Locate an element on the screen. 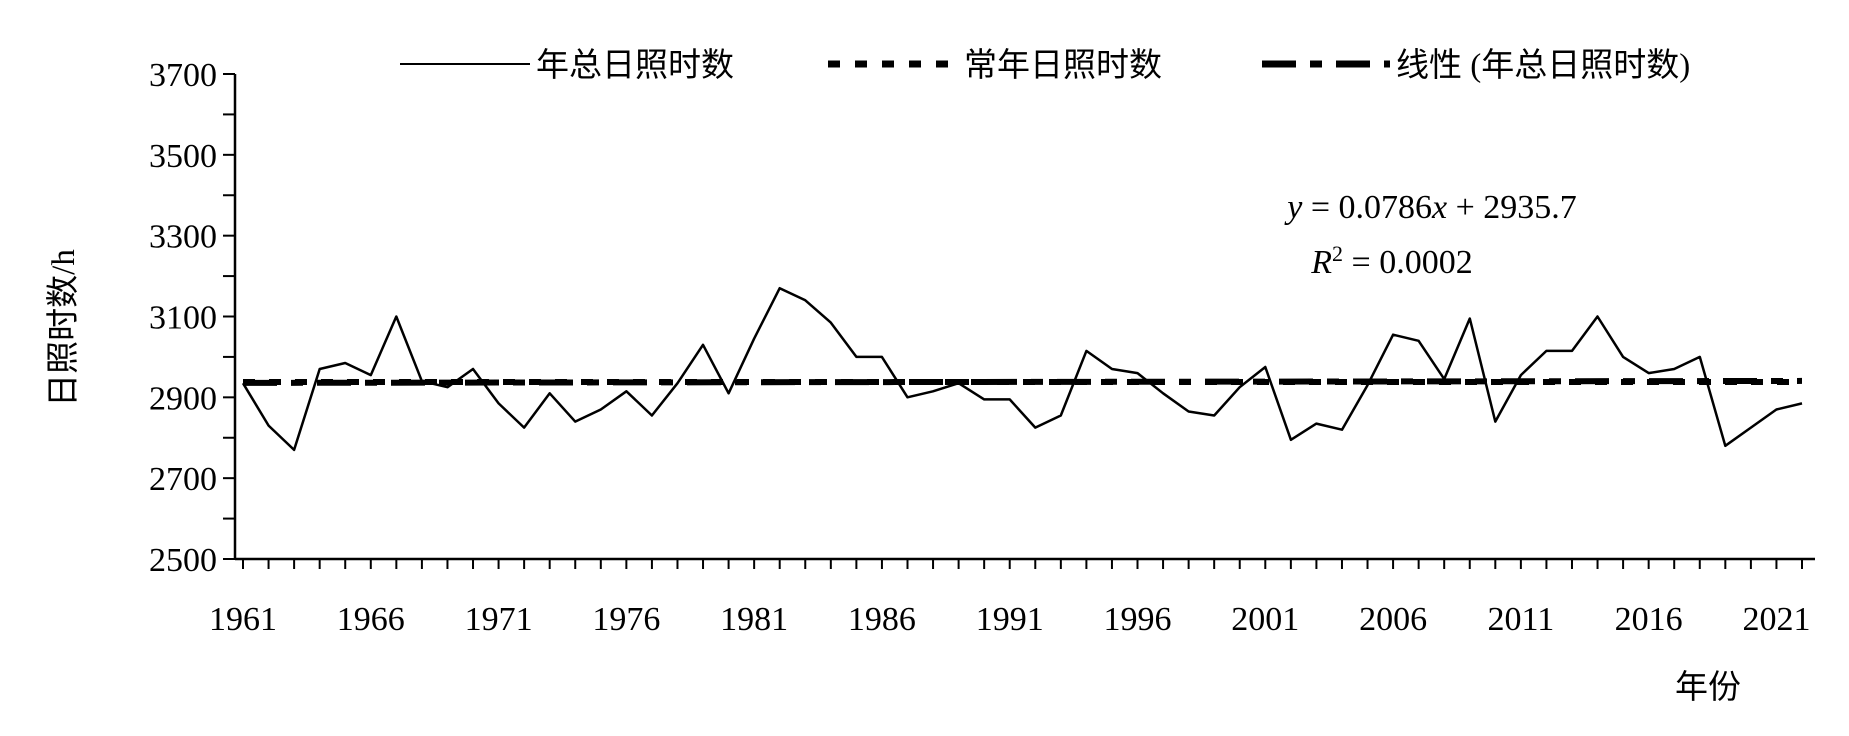  legend: 年总日照时数 常年日照时数 线性 (年总日照时数) is located at coordinates (1045, 65).